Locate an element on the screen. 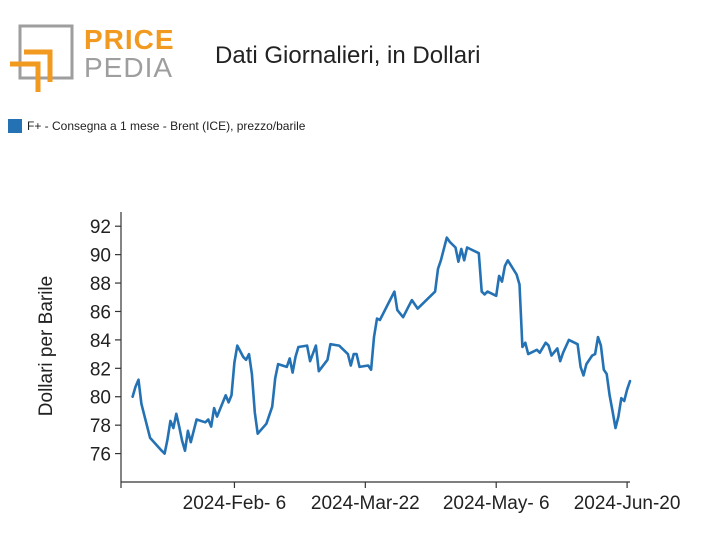 This screenshot has height=555, width=712. y-tick-label: 78 is located at coordinates (100, 426).